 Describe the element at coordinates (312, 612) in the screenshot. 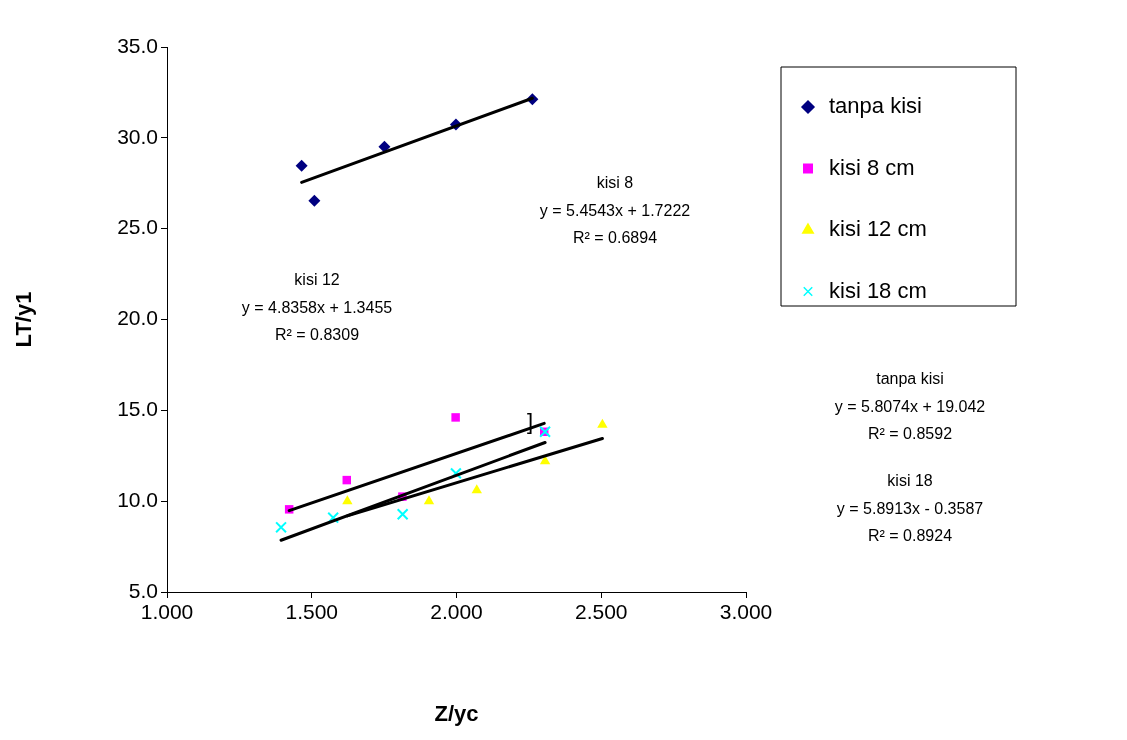

I see `x-tick-label: 1.500` at that location.